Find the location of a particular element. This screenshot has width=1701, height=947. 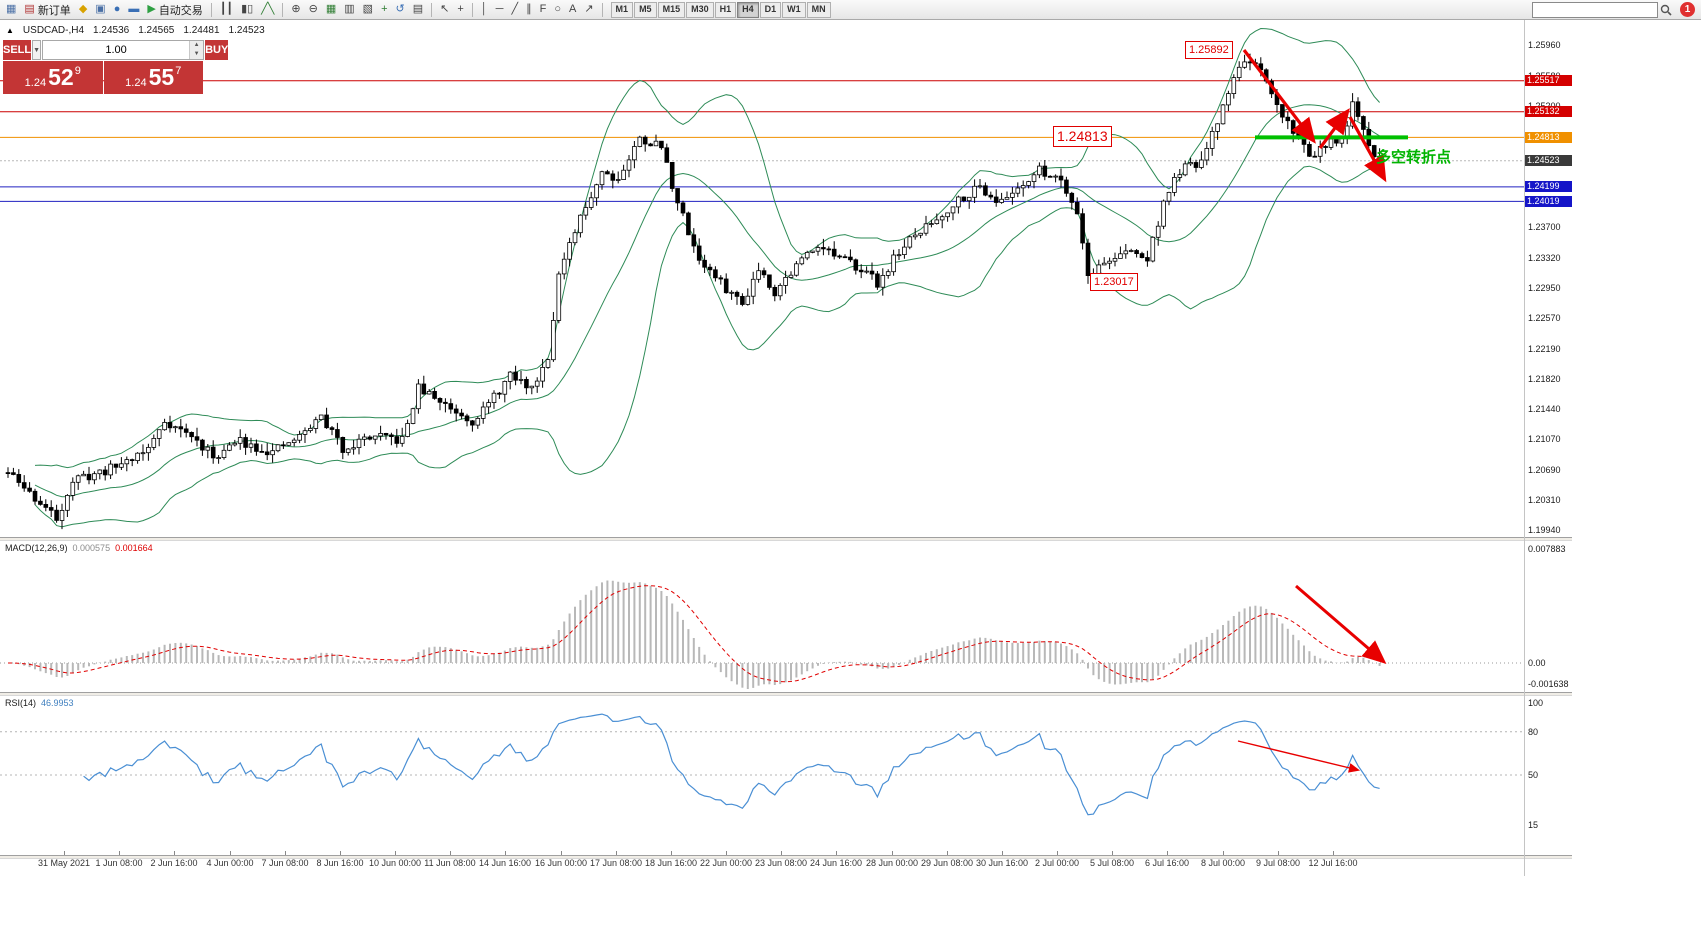

toolbar-zoom-in-button: ⊕ is located at coordinates (295, 9).